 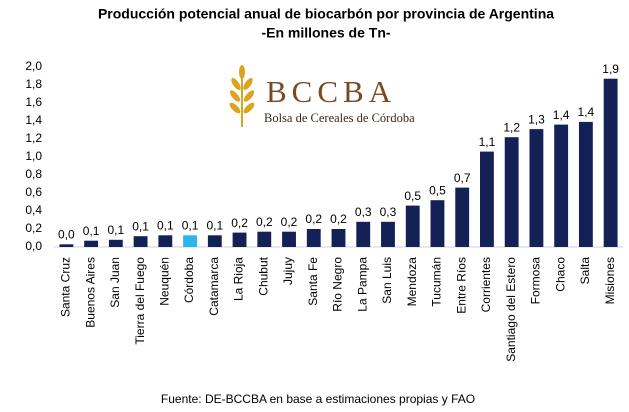 I want to click on x-tick-label: Santa Fe, so click(x=313, y=281).